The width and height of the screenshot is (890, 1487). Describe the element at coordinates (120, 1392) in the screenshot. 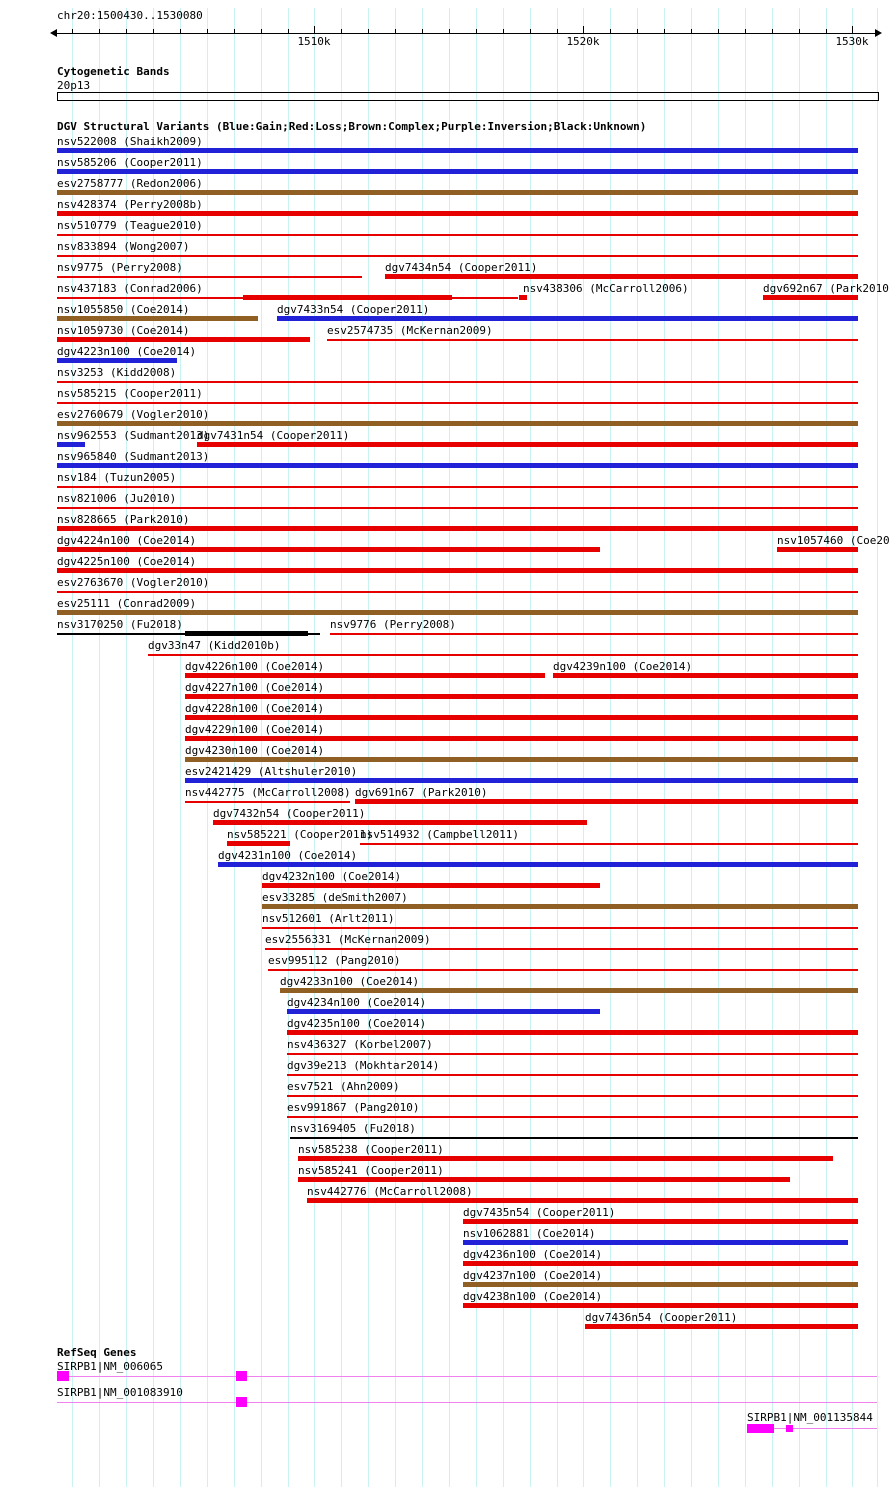

I see `gene-label: SIRPB1|NM_001083910` at that location.